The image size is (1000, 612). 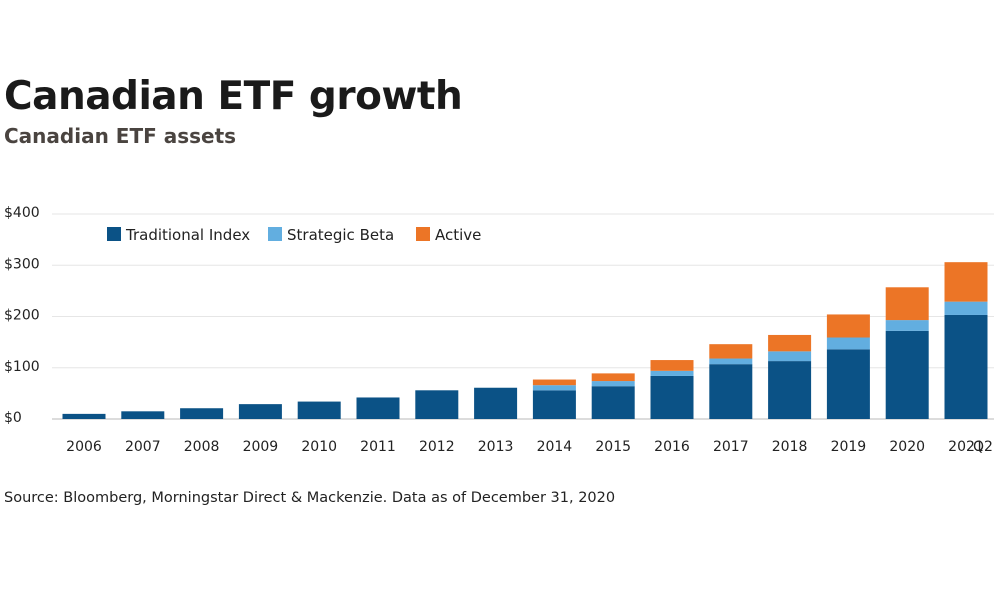 I want to click on bar-traditional-index-2016, so click(x=672, y=397).